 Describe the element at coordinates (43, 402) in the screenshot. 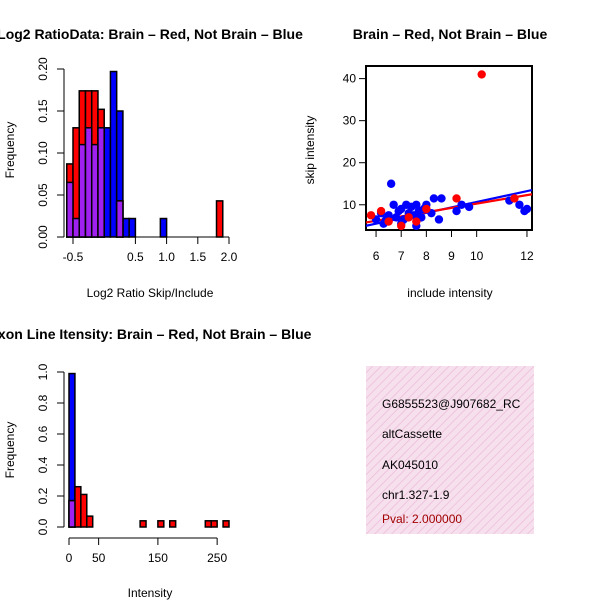

I see `intensity-y-tick-label-4: 0.8` at that location.